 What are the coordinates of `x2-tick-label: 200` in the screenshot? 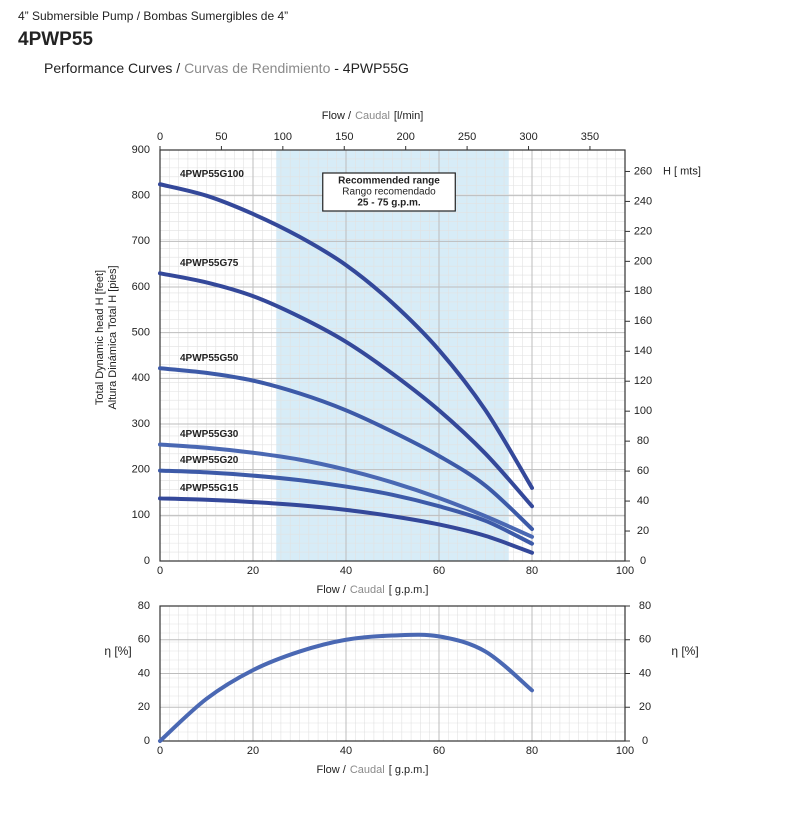 It's located at (406, 137).